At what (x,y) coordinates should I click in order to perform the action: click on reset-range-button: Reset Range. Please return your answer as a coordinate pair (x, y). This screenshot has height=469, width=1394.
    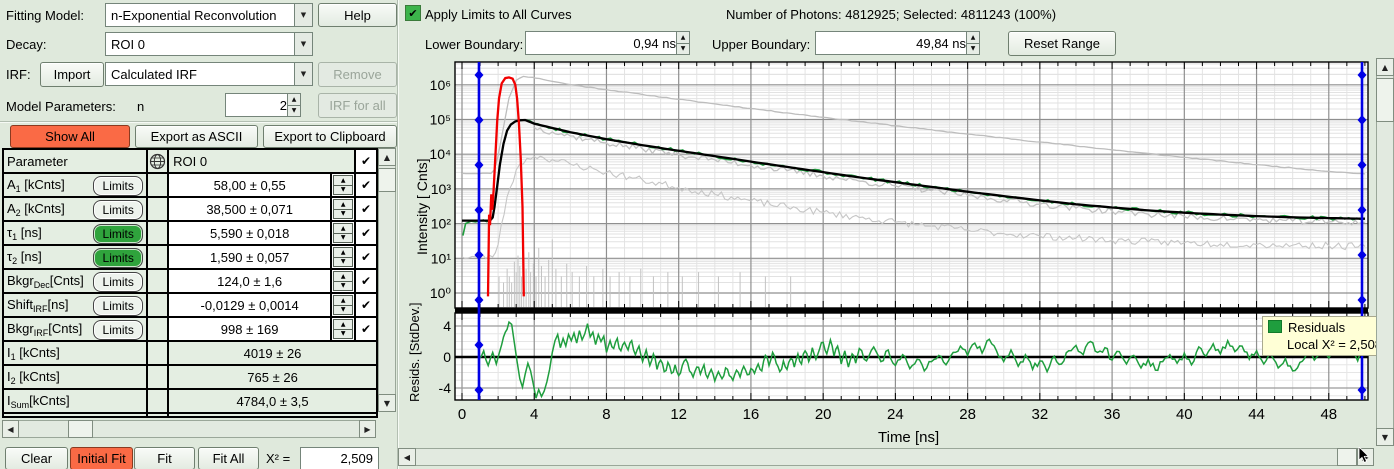
    Looking at the image, I should click on (1062, 43).